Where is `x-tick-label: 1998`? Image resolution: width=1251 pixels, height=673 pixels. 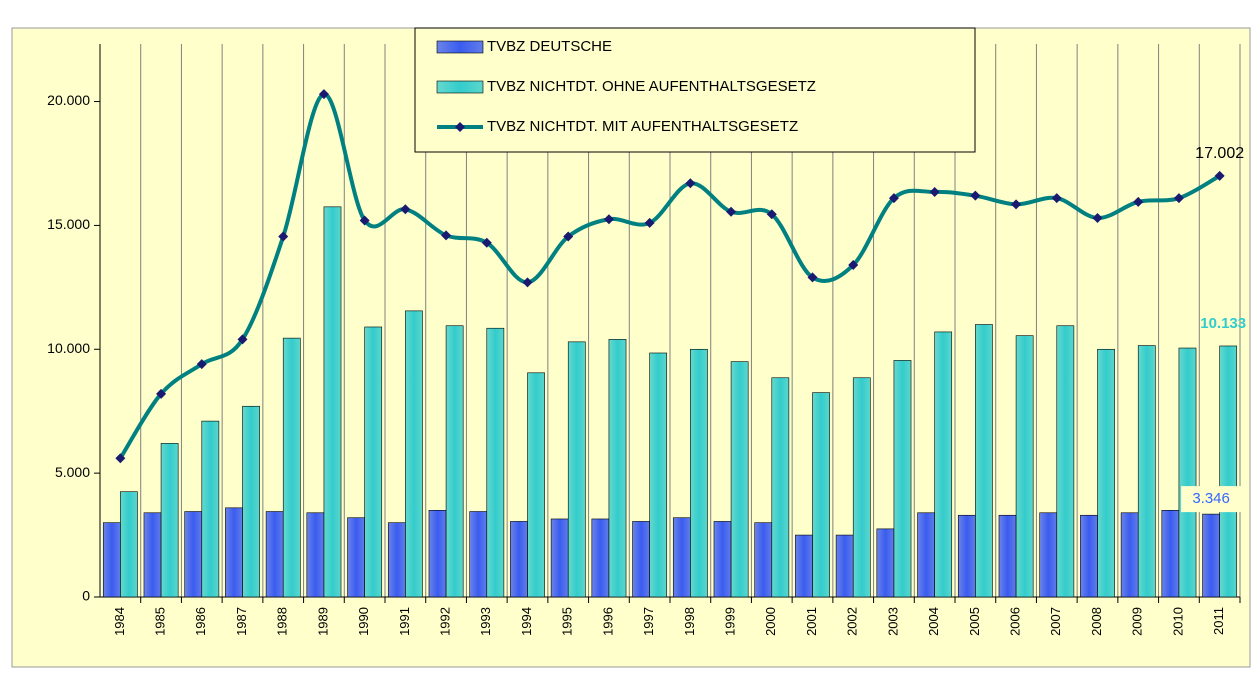 x-tick-label: 1998 is located at coordinates (689, 621).